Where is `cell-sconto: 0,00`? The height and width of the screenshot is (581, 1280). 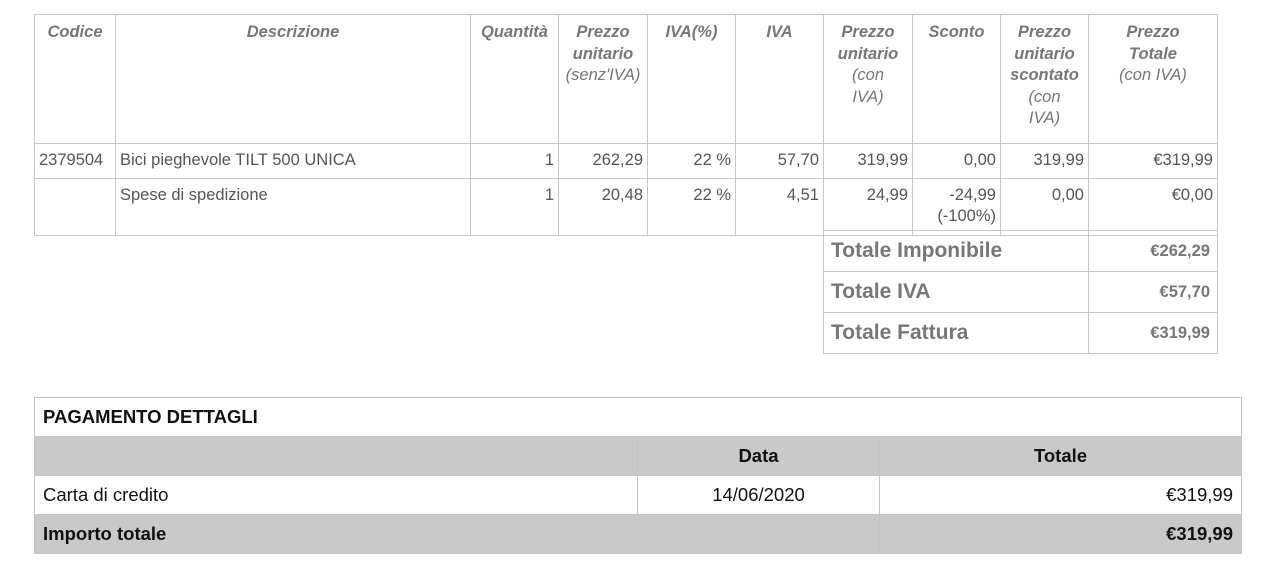
cell-sconto: 0,00 is located at coordinates (956, 161).